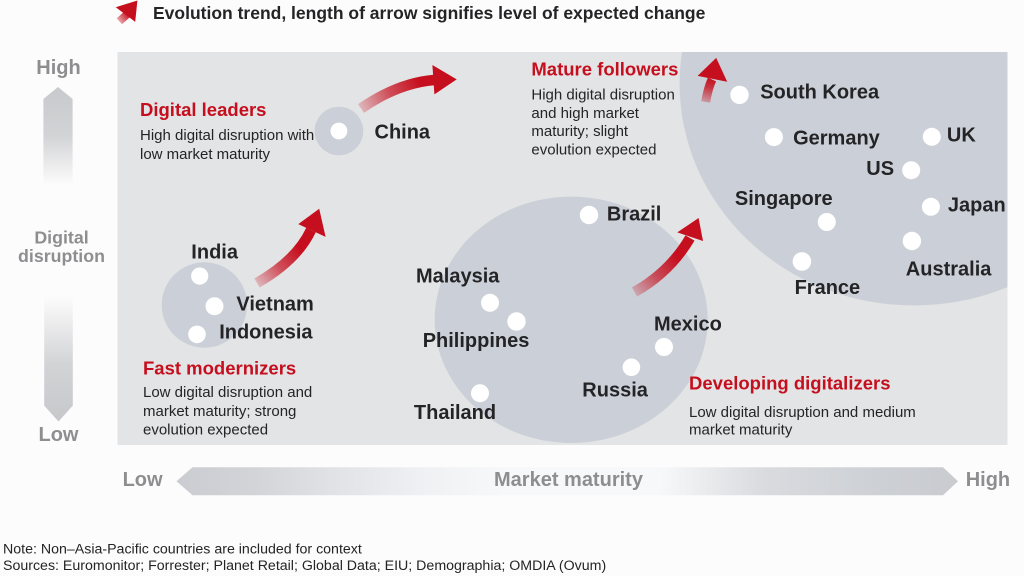 Image resolution: width=1024 pixels, height=576 pixels. I want to click on svg-text: low market maturity, so click(205, 154).